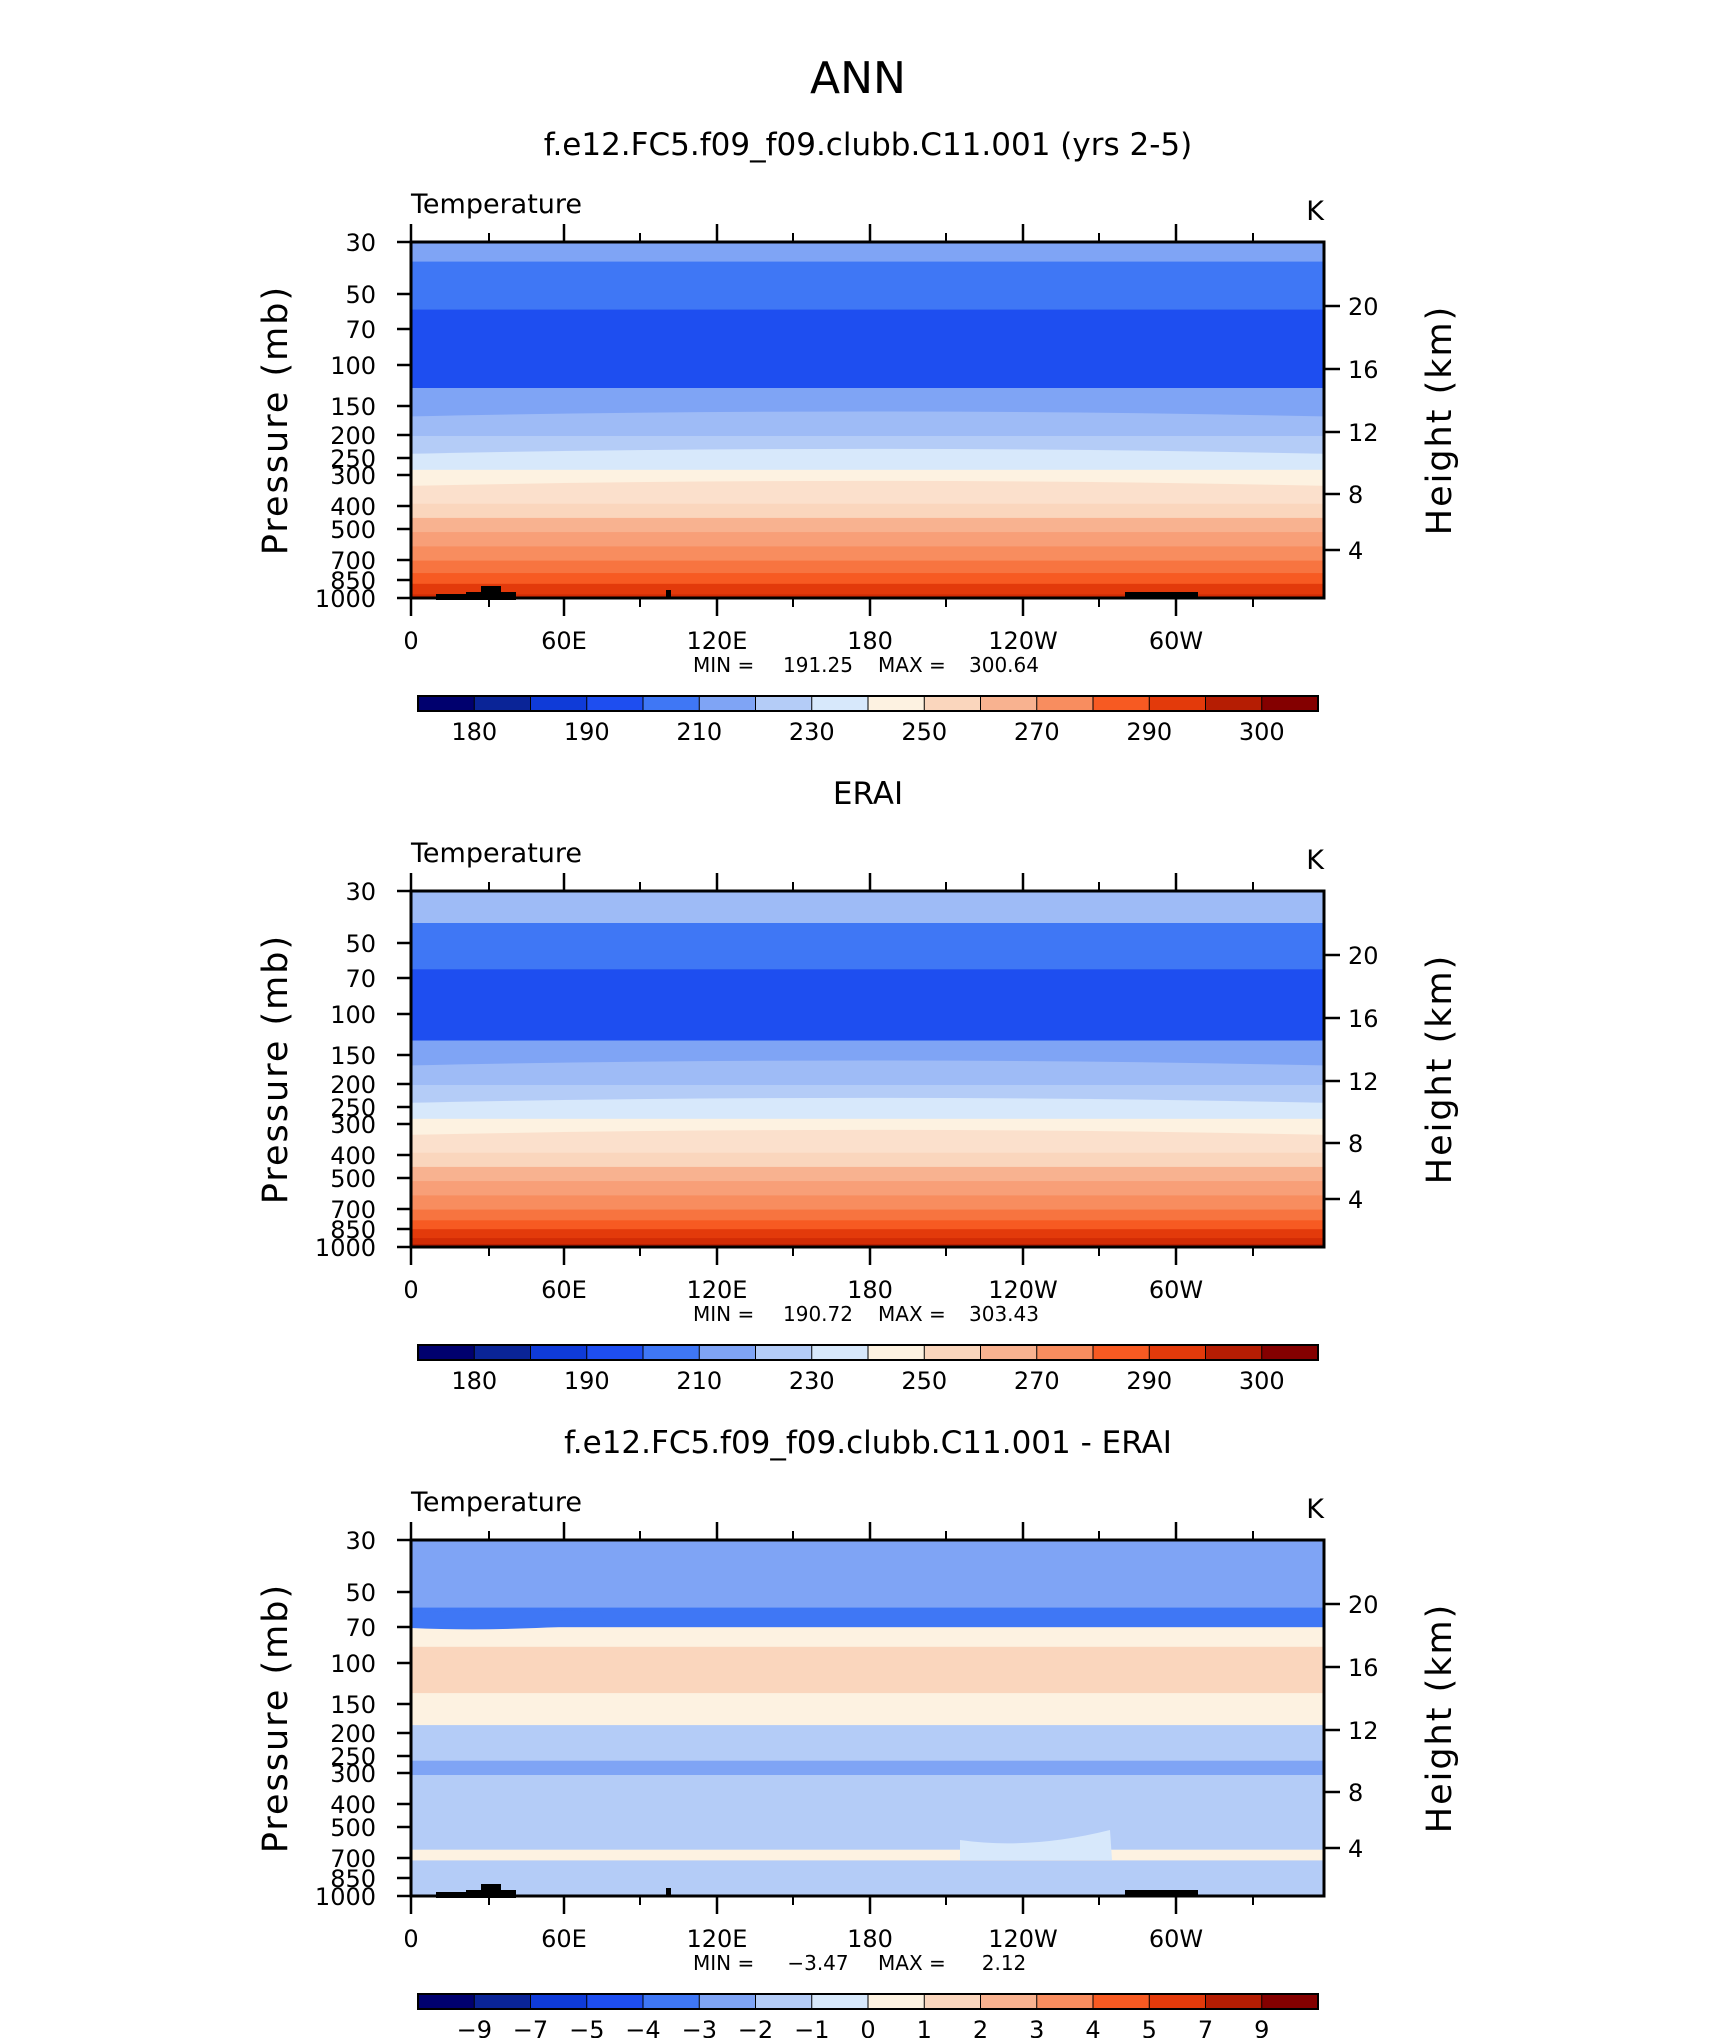  Describe the element at coordinates (474, 2027) in the screenshot. I see `colorbar-label: −9` at that location.